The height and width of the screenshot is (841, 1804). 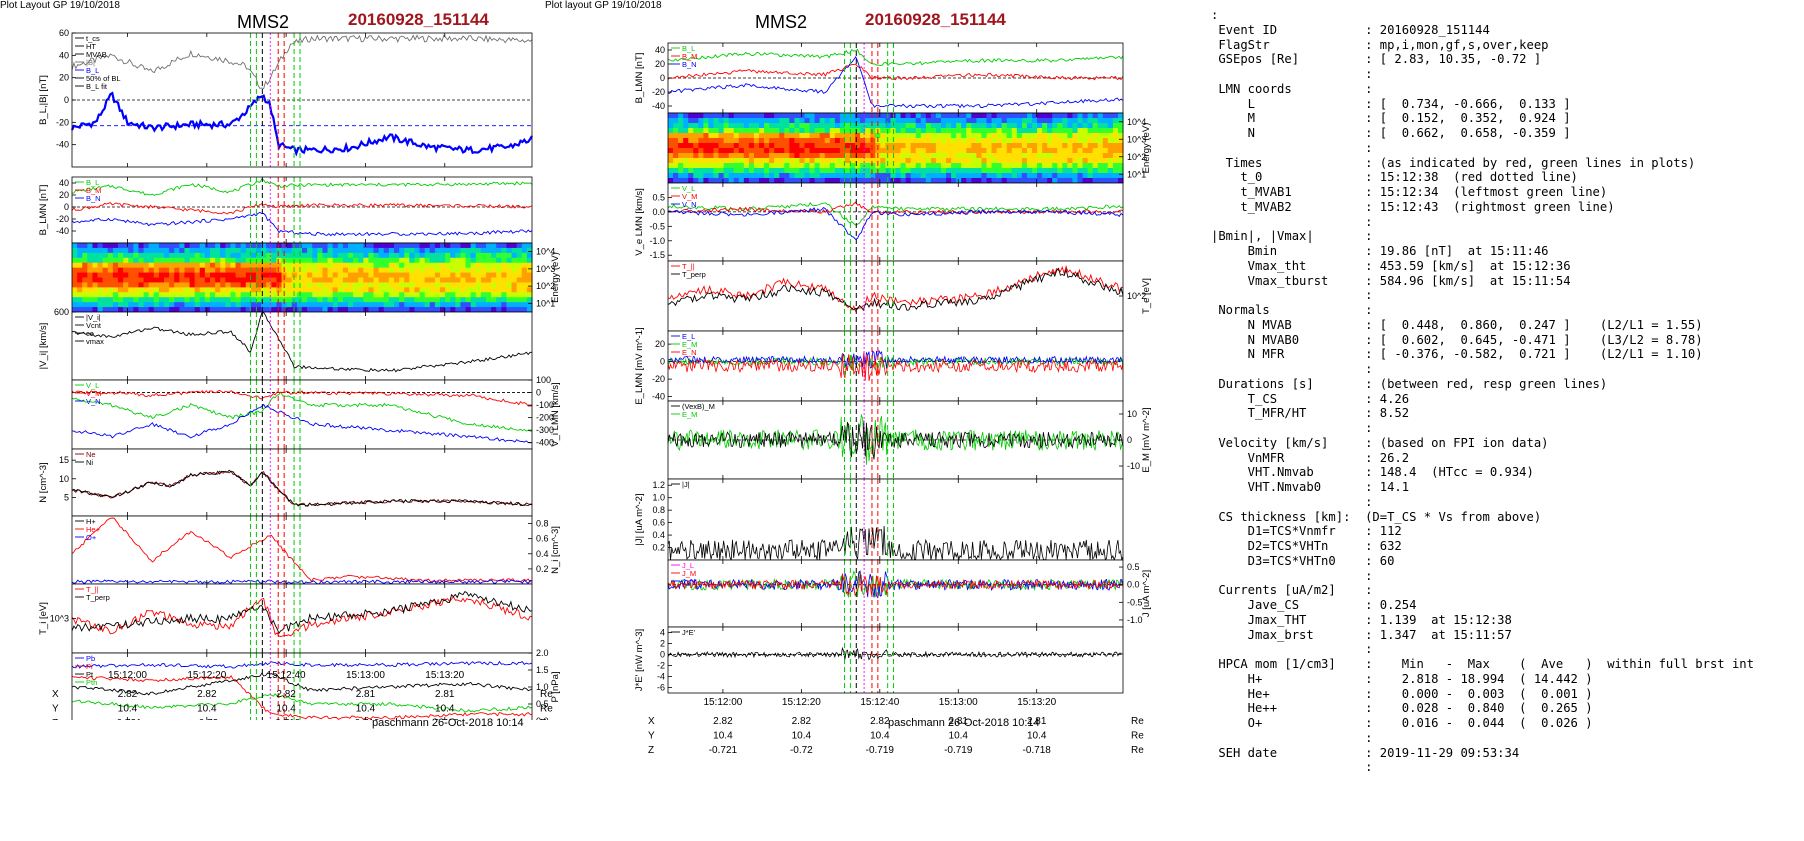 I want to click on summary-line: L : [ 0.734, -0.666, 0.133 ], so click(x=1391, y=103).